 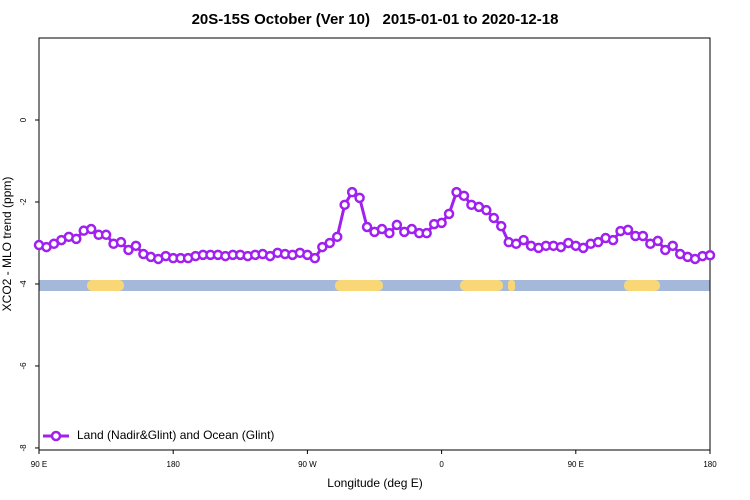 I want to click on surface-band, so click(x=374, y=285).